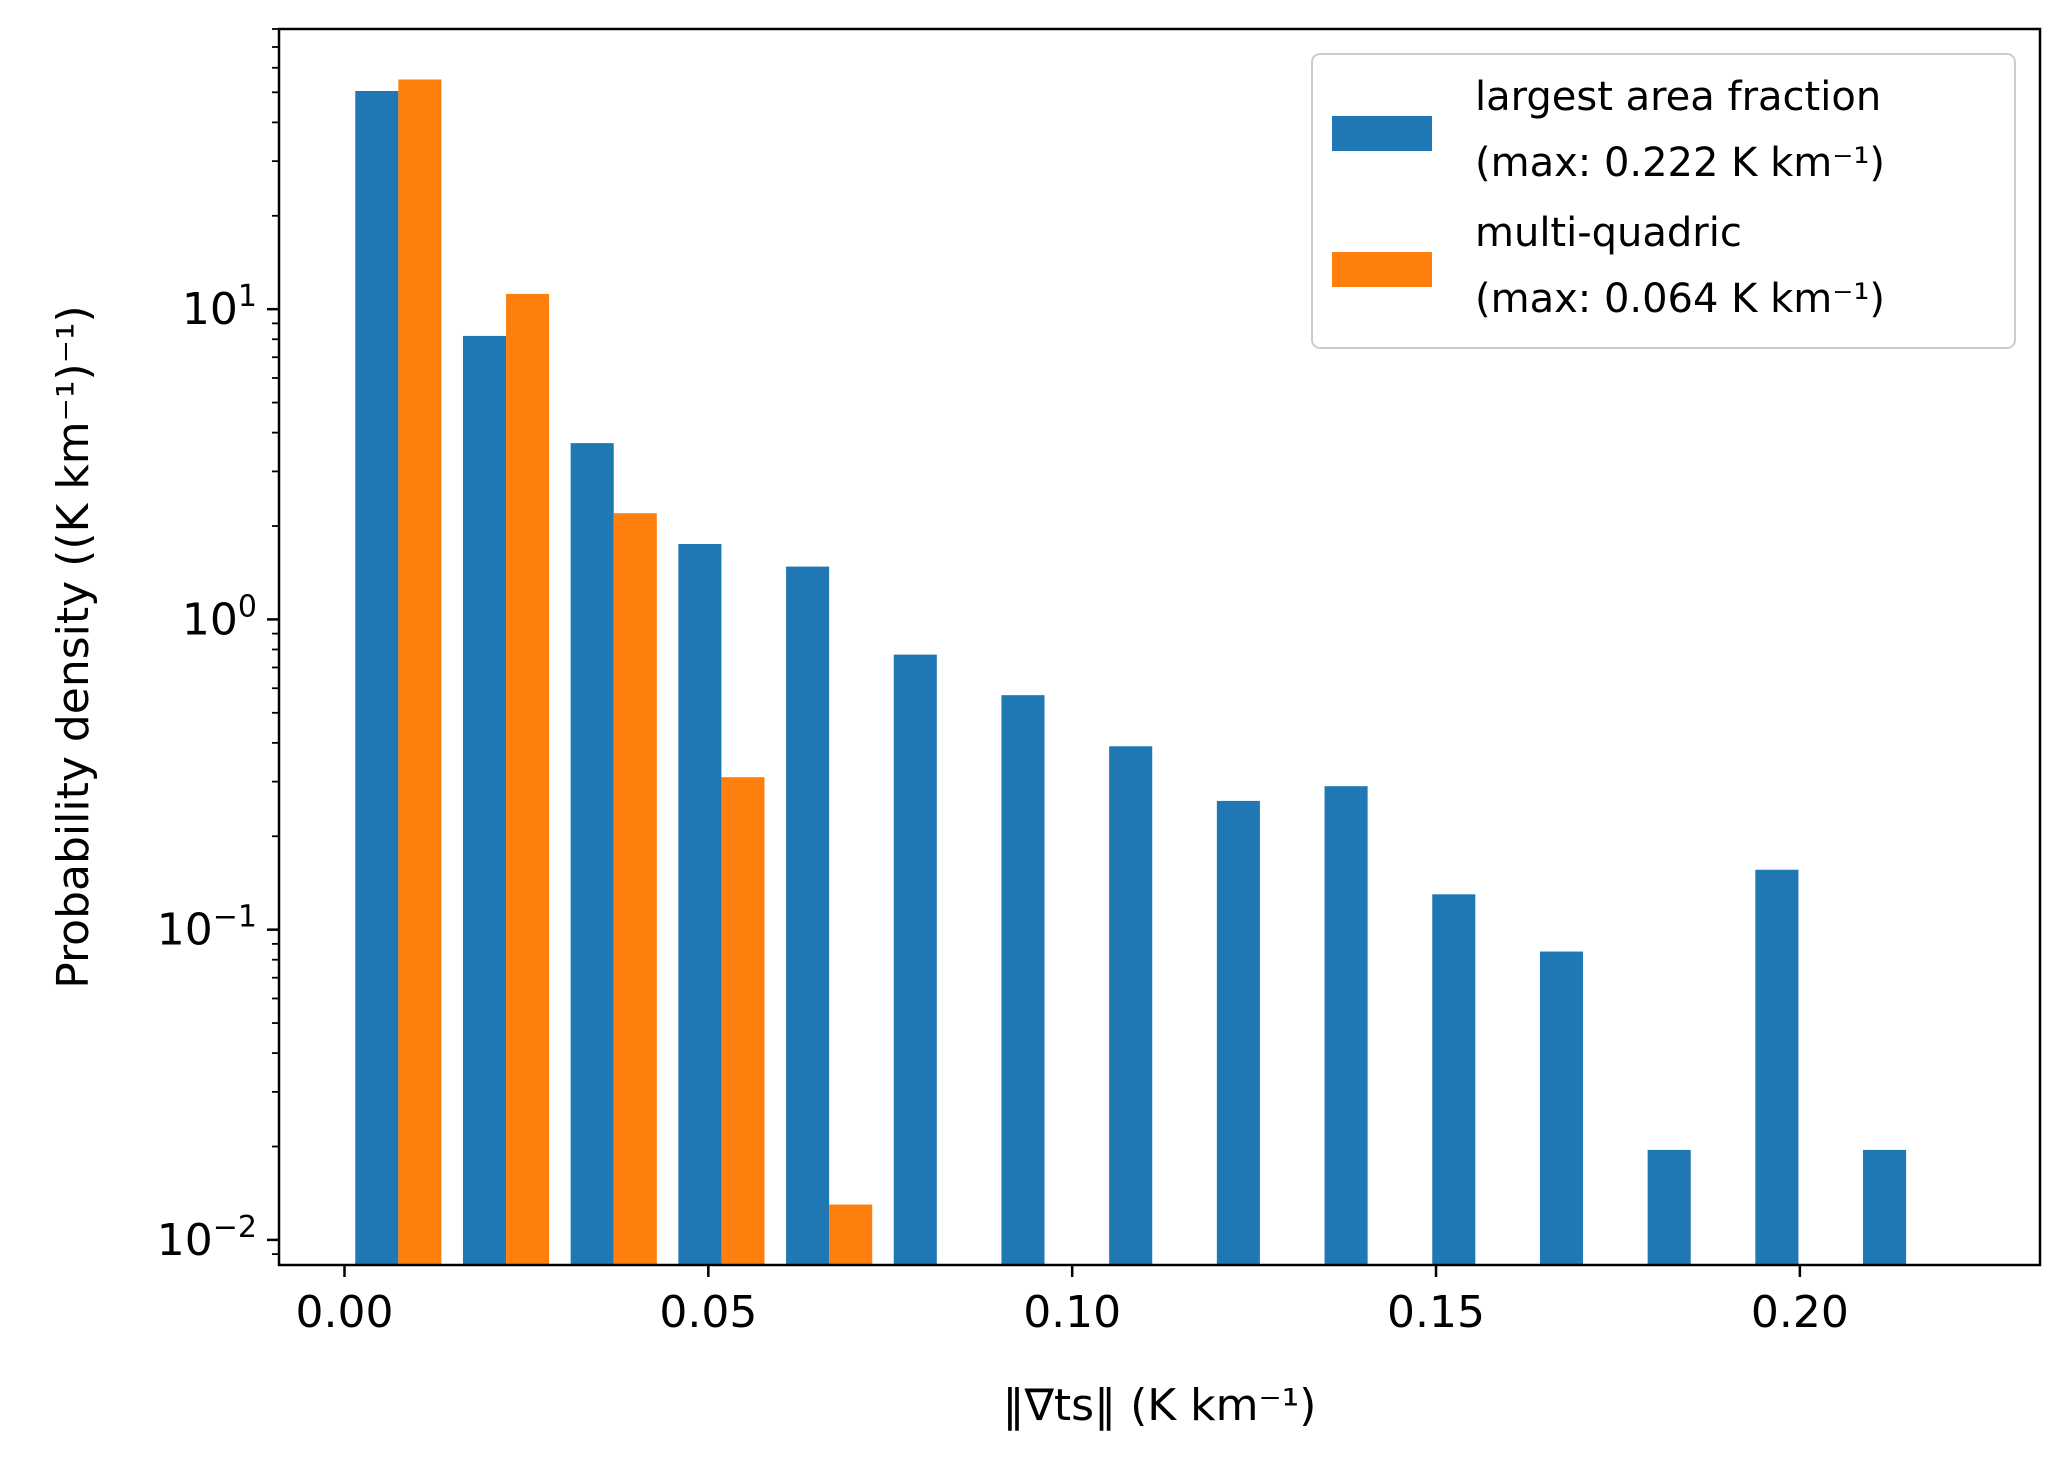 This screenshot has width=2056, height=1462. Describe the element at coordinates (73, 646) in the screenshot. I see `y-axis-label: Probability density ((K km⁻¹)⁻¹)` at that location.